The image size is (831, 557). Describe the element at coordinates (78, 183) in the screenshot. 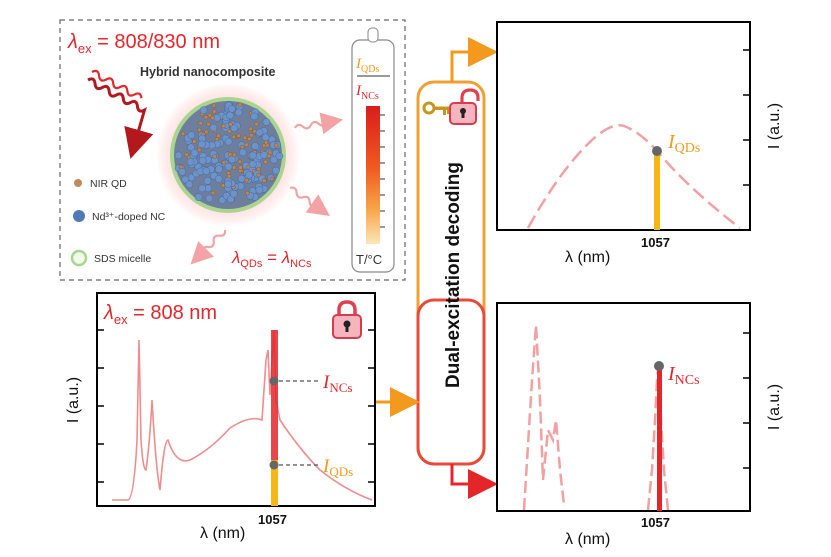

I see `nir-qd-legend-marker` at that location.